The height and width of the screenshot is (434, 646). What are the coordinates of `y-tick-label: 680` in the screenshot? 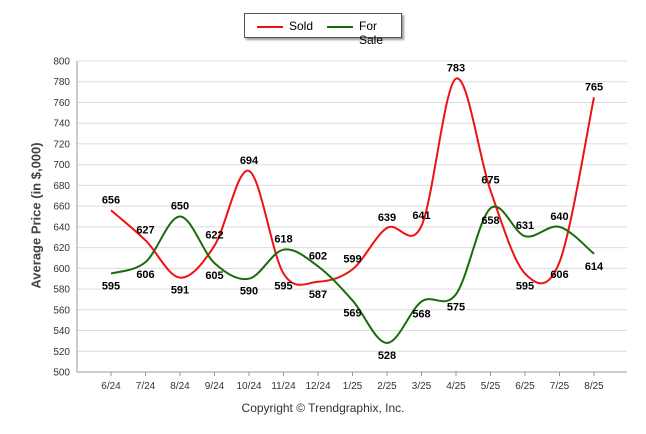 It's located at (61, 186).